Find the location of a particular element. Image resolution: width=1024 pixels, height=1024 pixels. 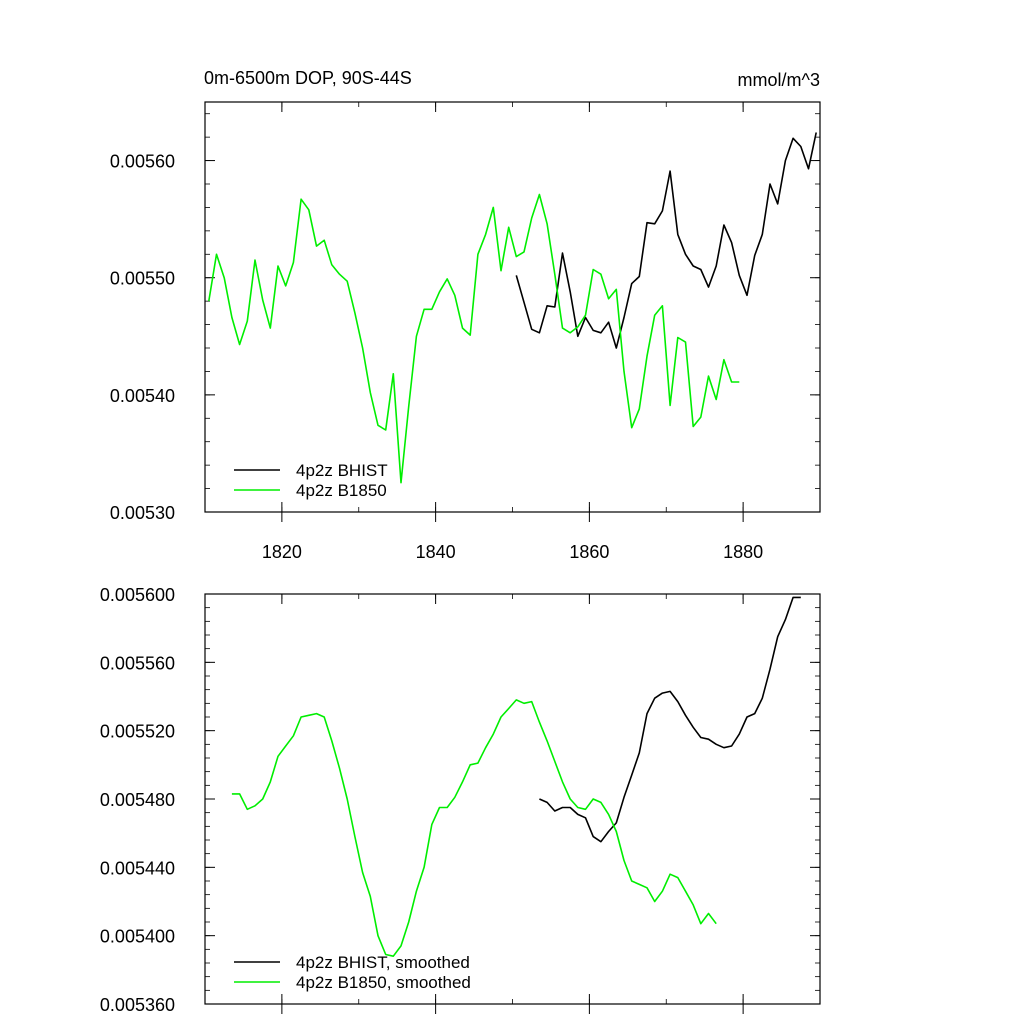

x-tick-label: 1840 is located at coordinates (436, 552).